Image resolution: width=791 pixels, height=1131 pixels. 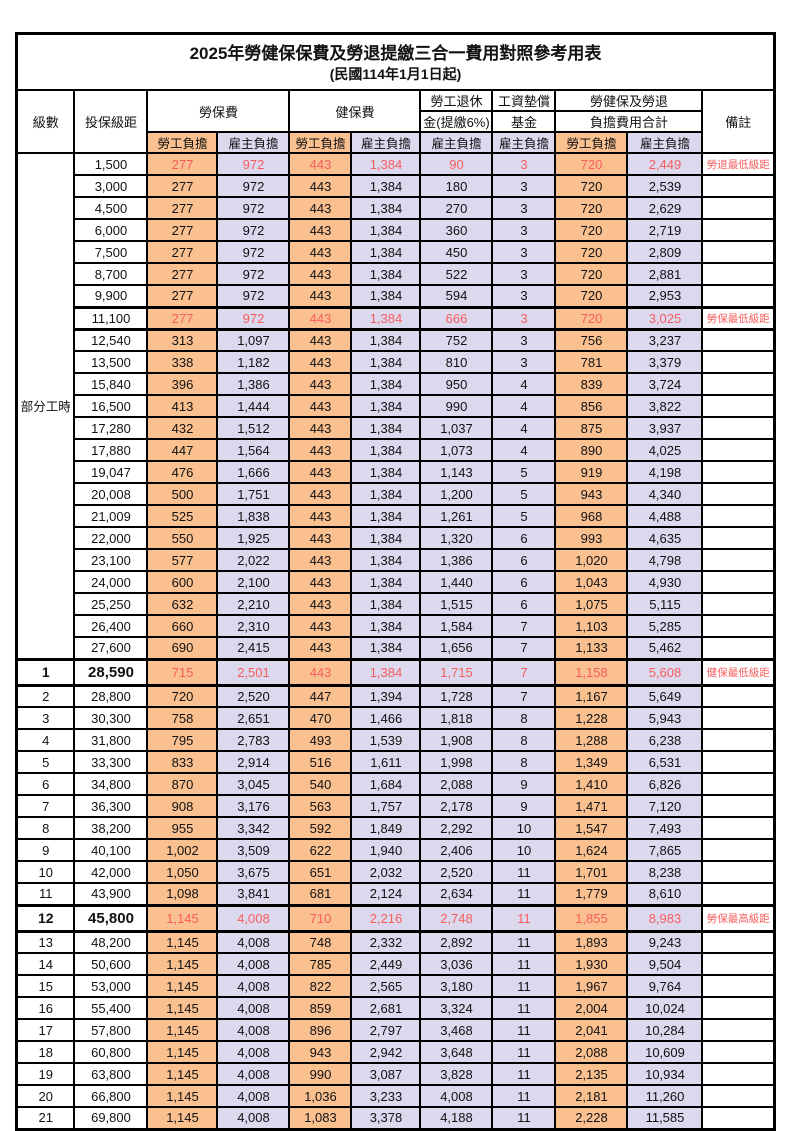 I want to click on total-employee-cell: 1,410, so click(x=591, y=784).